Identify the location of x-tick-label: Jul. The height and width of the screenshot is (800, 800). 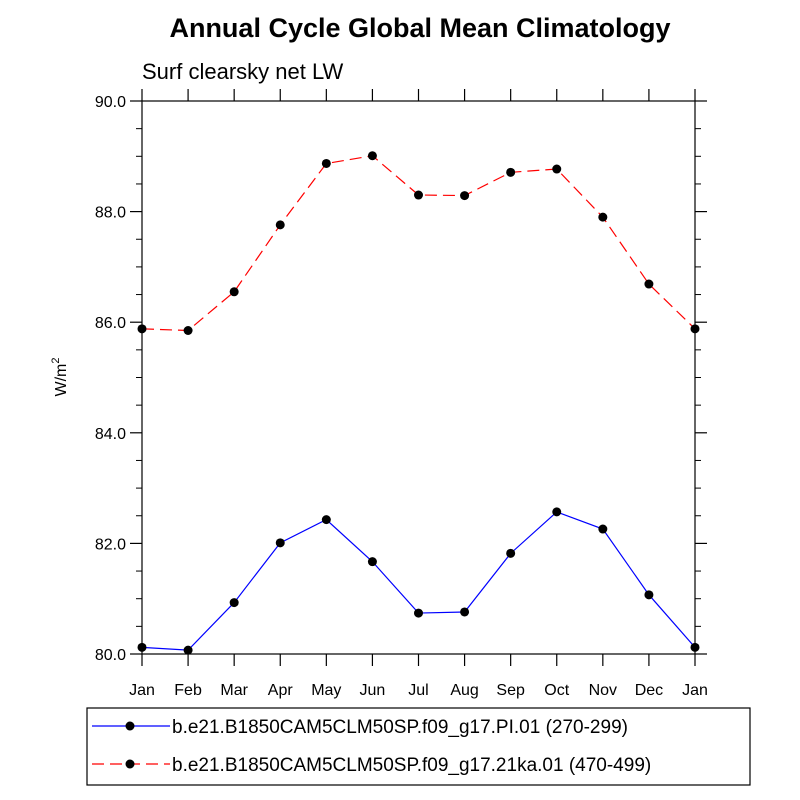
(418, 690).